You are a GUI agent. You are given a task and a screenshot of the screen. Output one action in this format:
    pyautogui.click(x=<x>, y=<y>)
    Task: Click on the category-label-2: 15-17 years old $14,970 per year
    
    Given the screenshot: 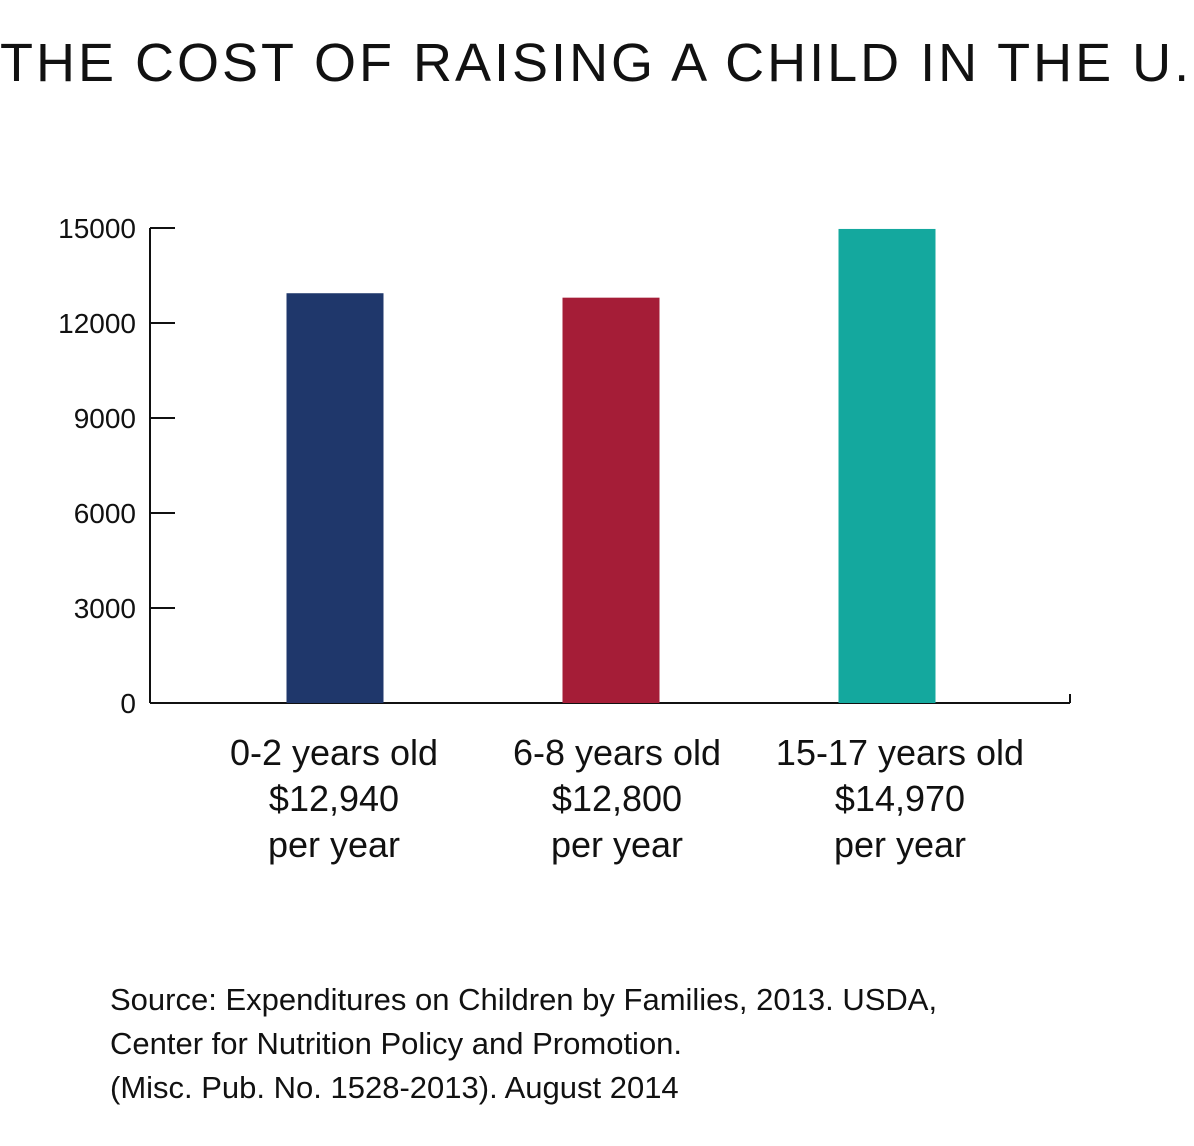 What is the action you would take?
    pyautogui.click(x=900, y=799)
    